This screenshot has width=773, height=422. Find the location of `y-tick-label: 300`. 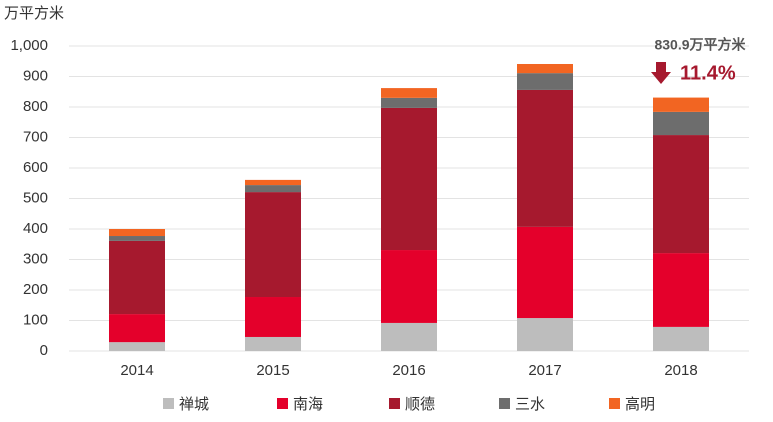

y-tick-label: 300 is located at coordinates (35, 258).